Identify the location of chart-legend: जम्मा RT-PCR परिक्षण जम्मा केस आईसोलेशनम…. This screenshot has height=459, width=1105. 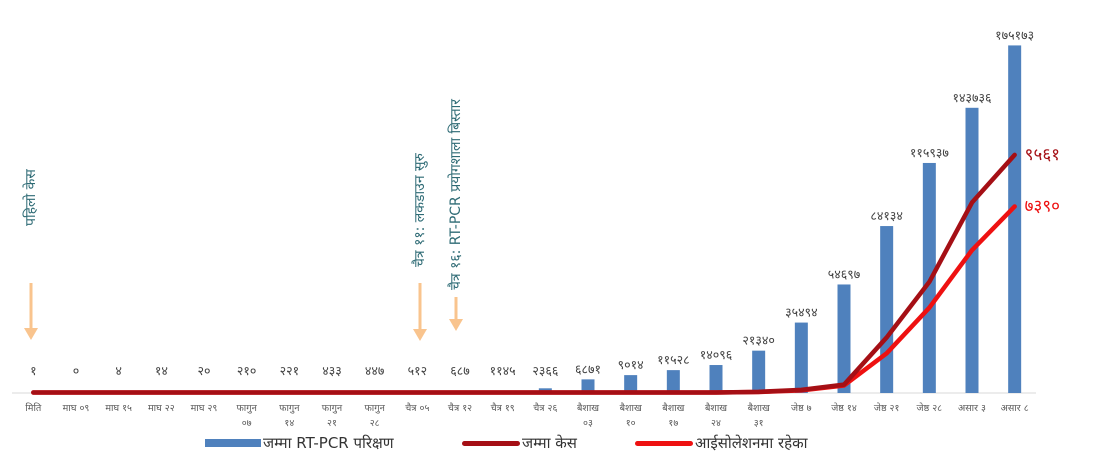
(552, 444).